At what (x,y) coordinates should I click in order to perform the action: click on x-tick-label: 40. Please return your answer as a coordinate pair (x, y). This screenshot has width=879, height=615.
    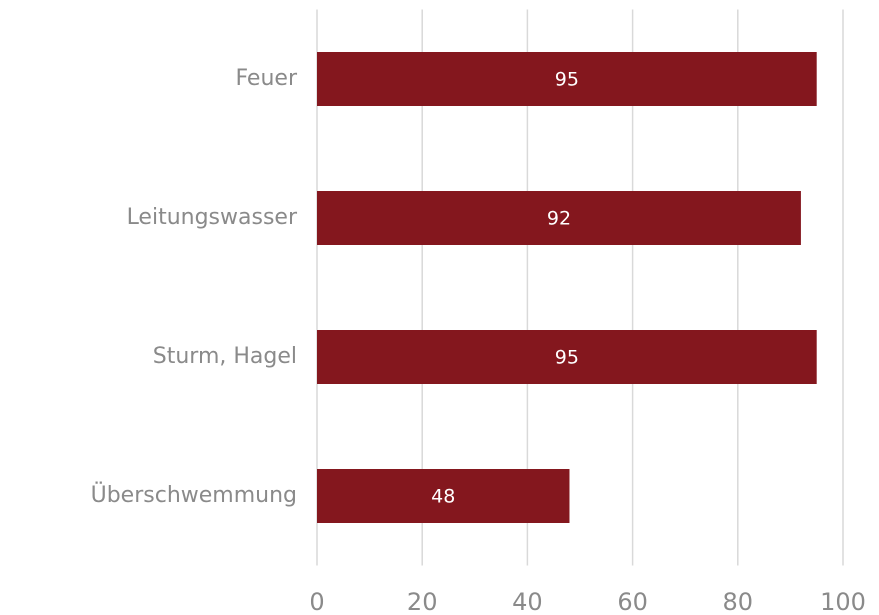
    Looking at the image, I should click on (527, 601).